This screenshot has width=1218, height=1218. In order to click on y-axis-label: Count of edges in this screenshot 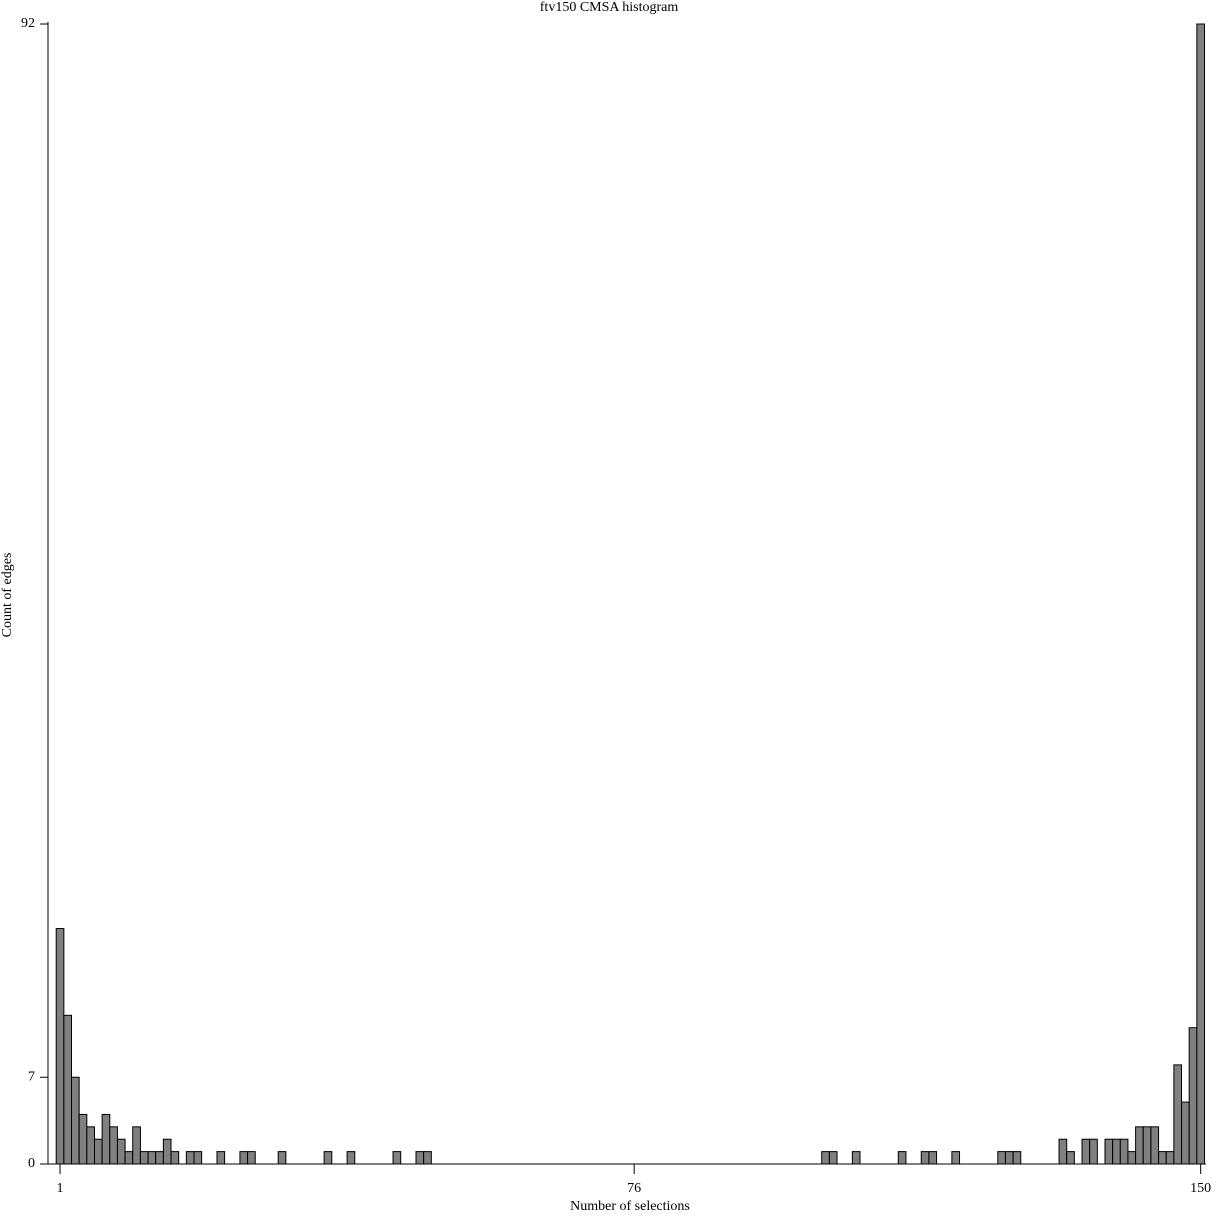, I will do `click(7, 595)`.